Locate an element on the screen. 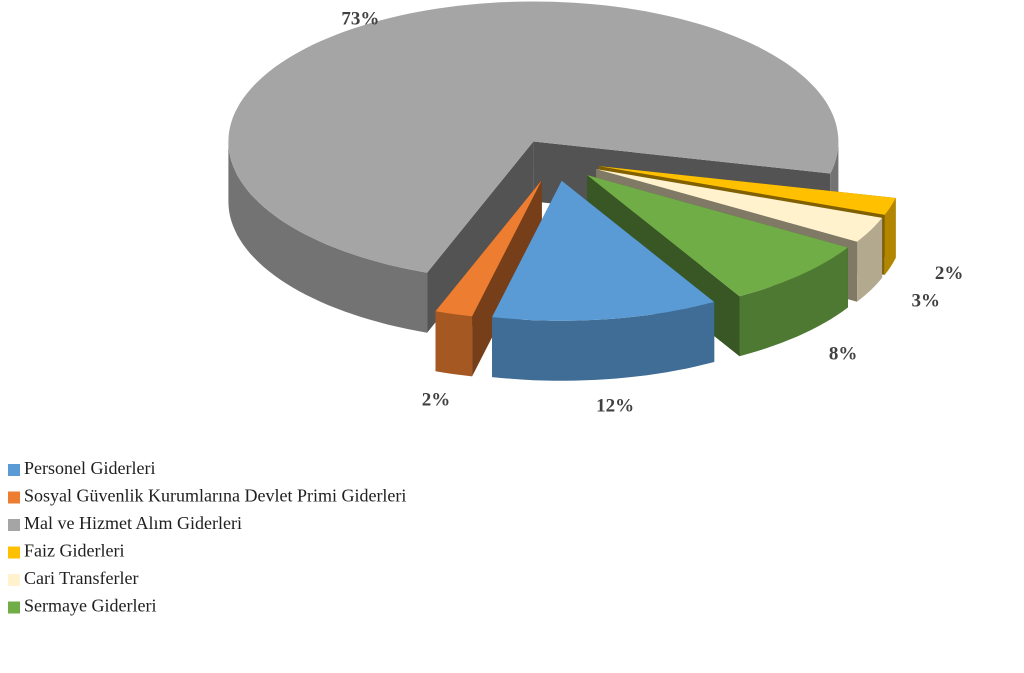  data-label: 12% is located at coordinates (615, 405).